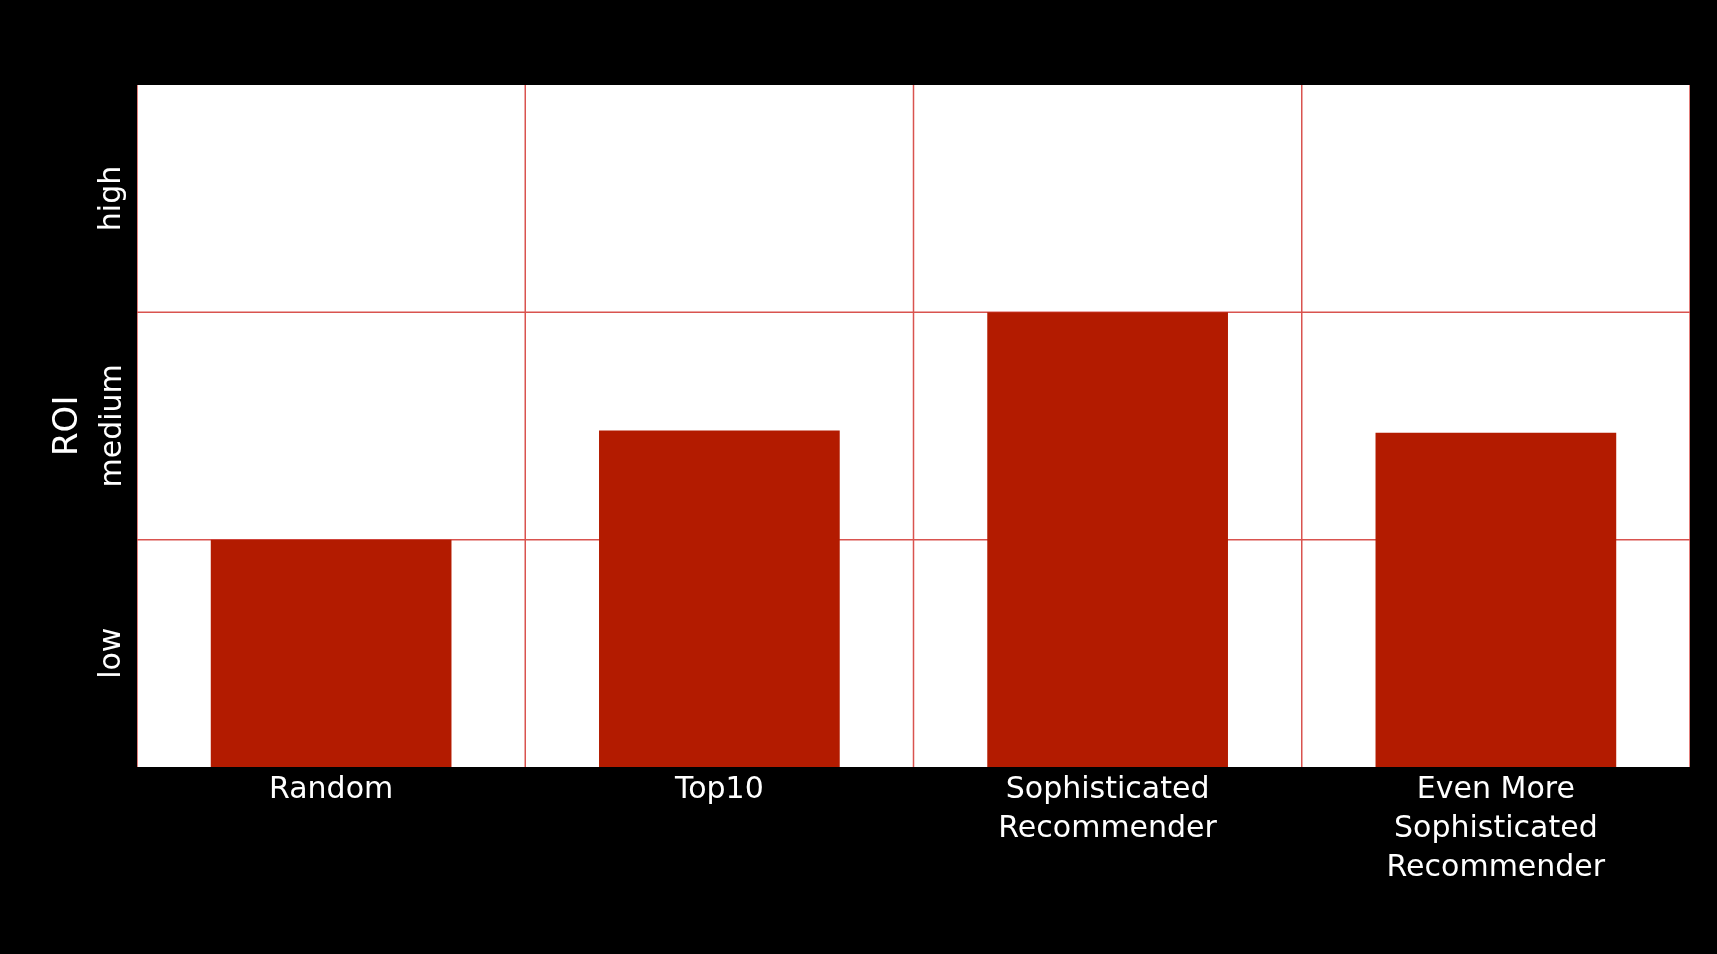 Image resolution: width=1717 pixels, height=954 pixels. Describe the element at coordinates (65, 425) in the screenshot. I see `y-axis-title: ROI` at that location.